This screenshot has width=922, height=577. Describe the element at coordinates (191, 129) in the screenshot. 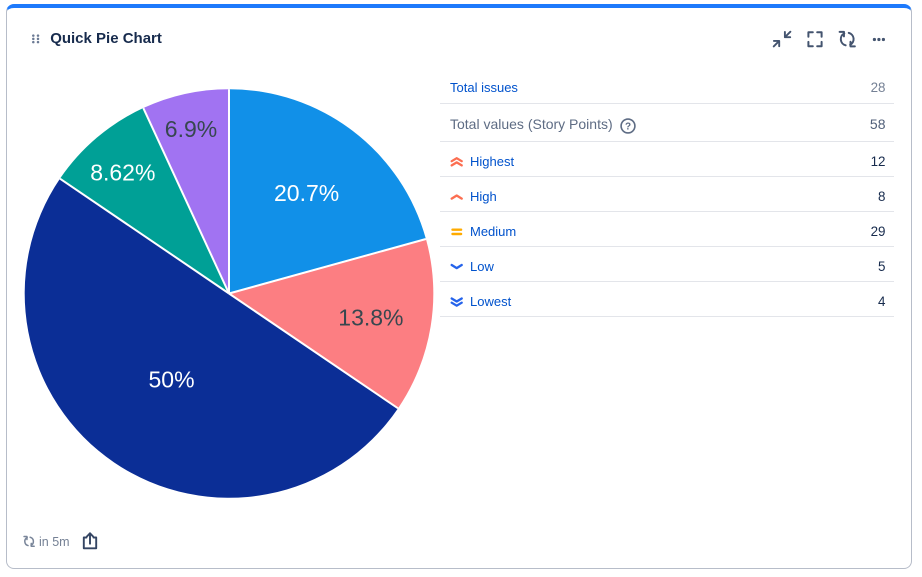

I see `svg-text: 6.9%` at that location.